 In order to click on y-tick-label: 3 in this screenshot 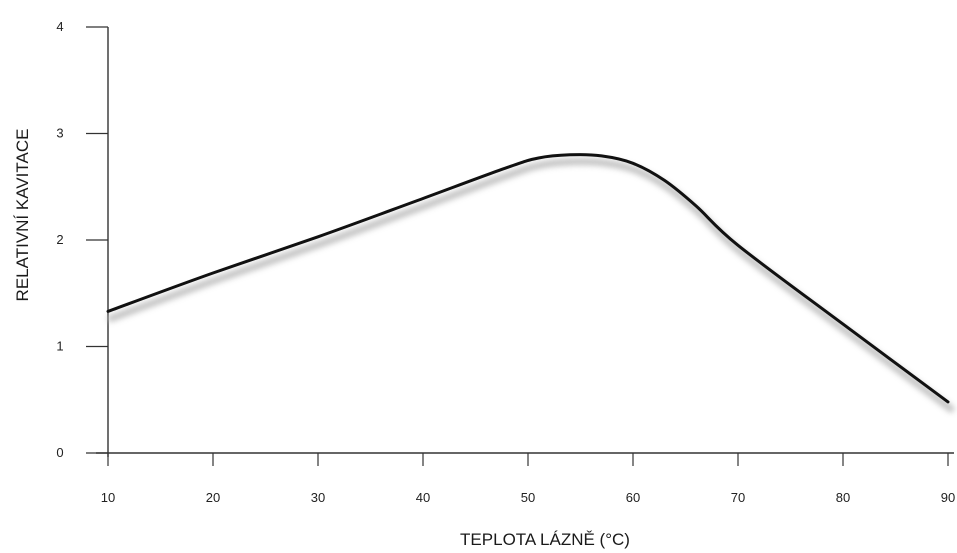, I will do `click(59, 133)`.